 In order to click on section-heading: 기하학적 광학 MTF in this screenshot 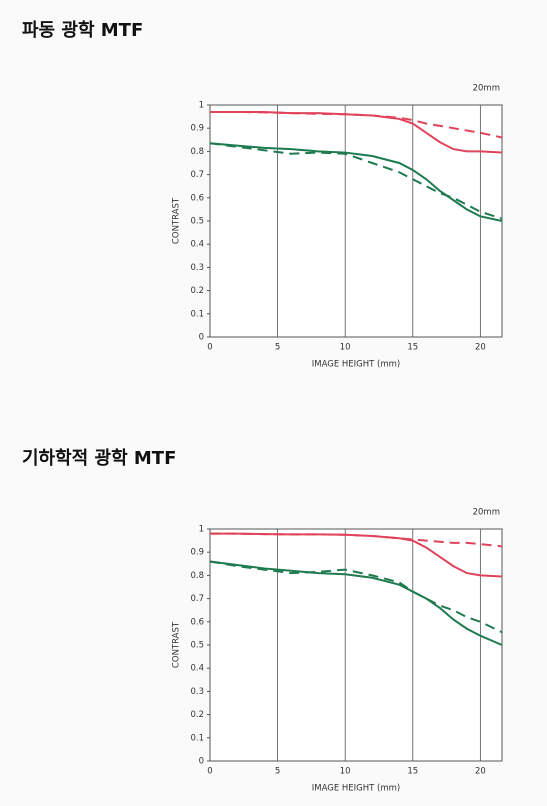, I will do `click(99, 458)`.